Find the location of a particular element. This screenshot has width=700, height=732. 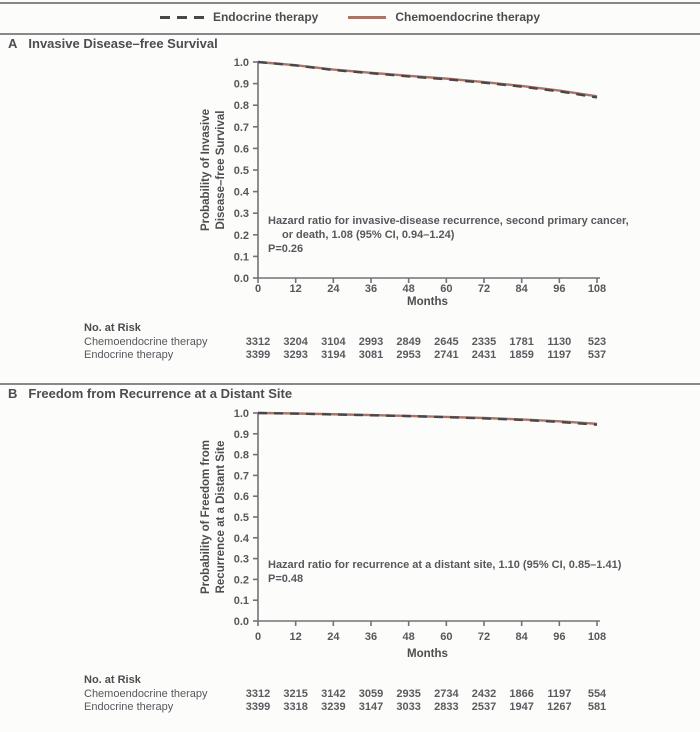

annotation-p-value: P=0.26 is located at coordinates (286, 249).